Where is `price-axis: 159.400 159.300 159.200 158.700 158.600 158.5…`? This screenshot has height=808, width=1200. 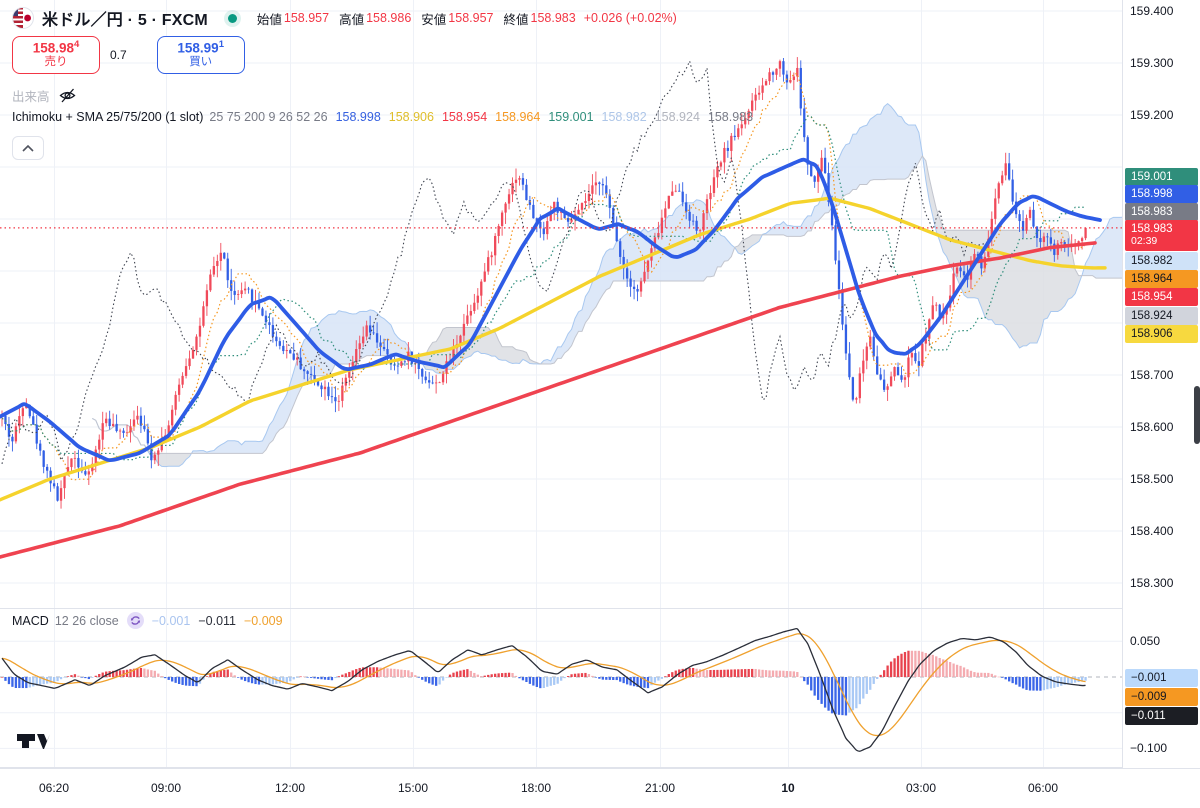 price-axis: 159.400 159.300 159.200 158.700 158.600 158.5… is located at coordinates (1161, 384).